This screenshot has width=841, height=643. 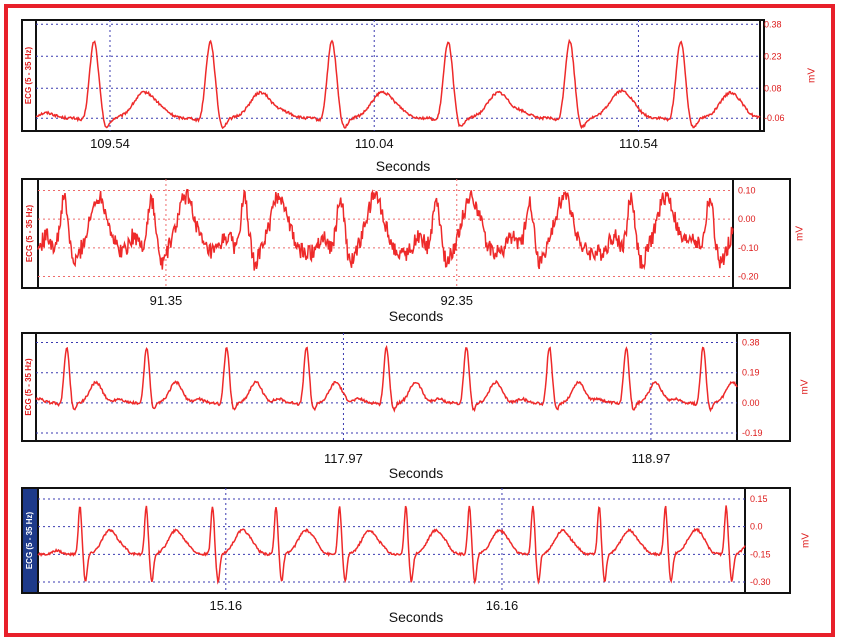 I want to click on x-tick-label: 91.35, so click(x=166, y=300).